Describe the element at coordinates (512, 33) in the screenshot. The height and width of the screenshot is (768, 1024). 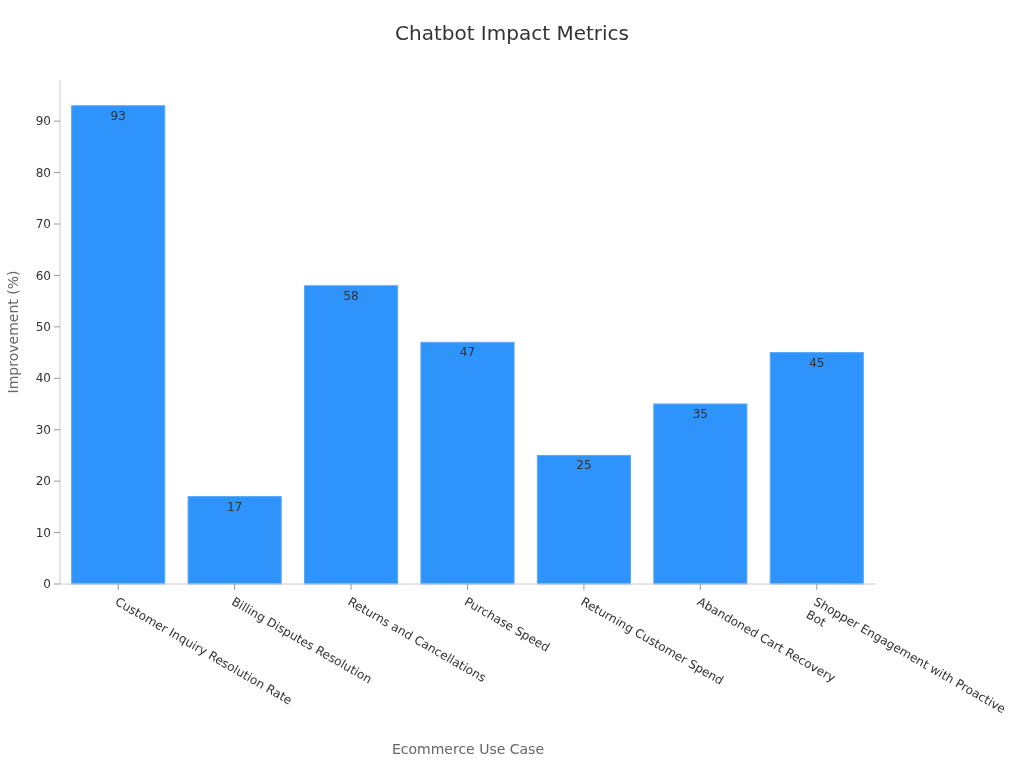
I see `chart-title: Chatbot Impact Metrics` at that location.